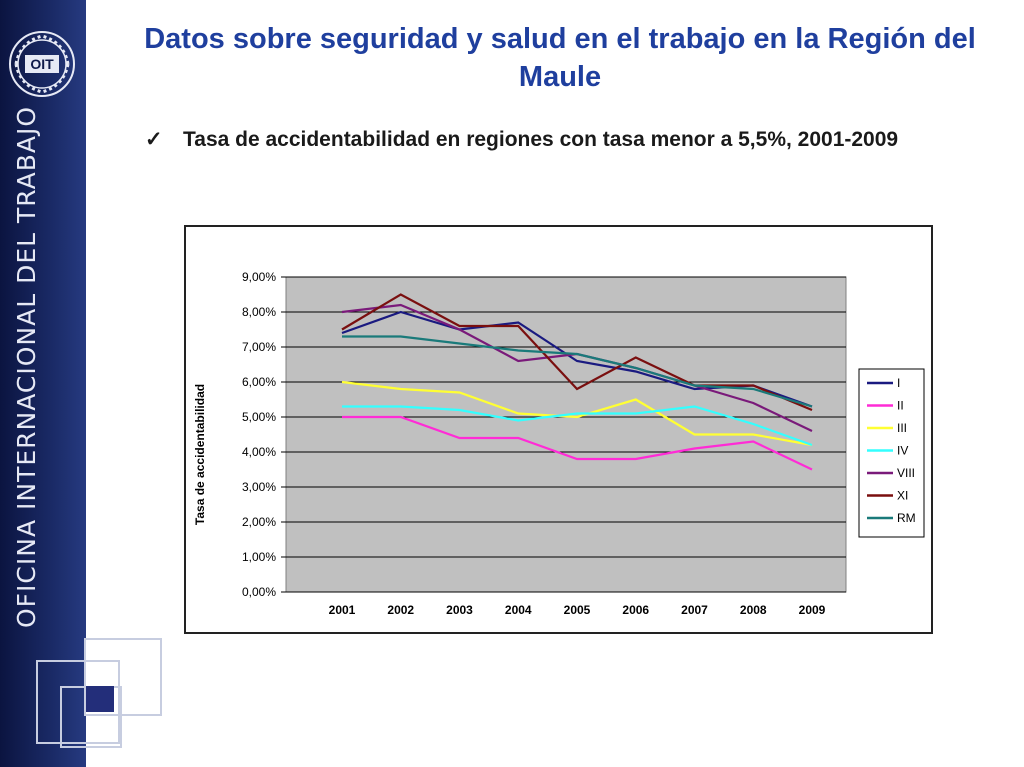 The image size is (1024, 767). What do you see at coordinates (200, 454) in the screenshot?
I see `y-axis-label: Tasa de accidentabilidad` at bounding box center [200, 454].